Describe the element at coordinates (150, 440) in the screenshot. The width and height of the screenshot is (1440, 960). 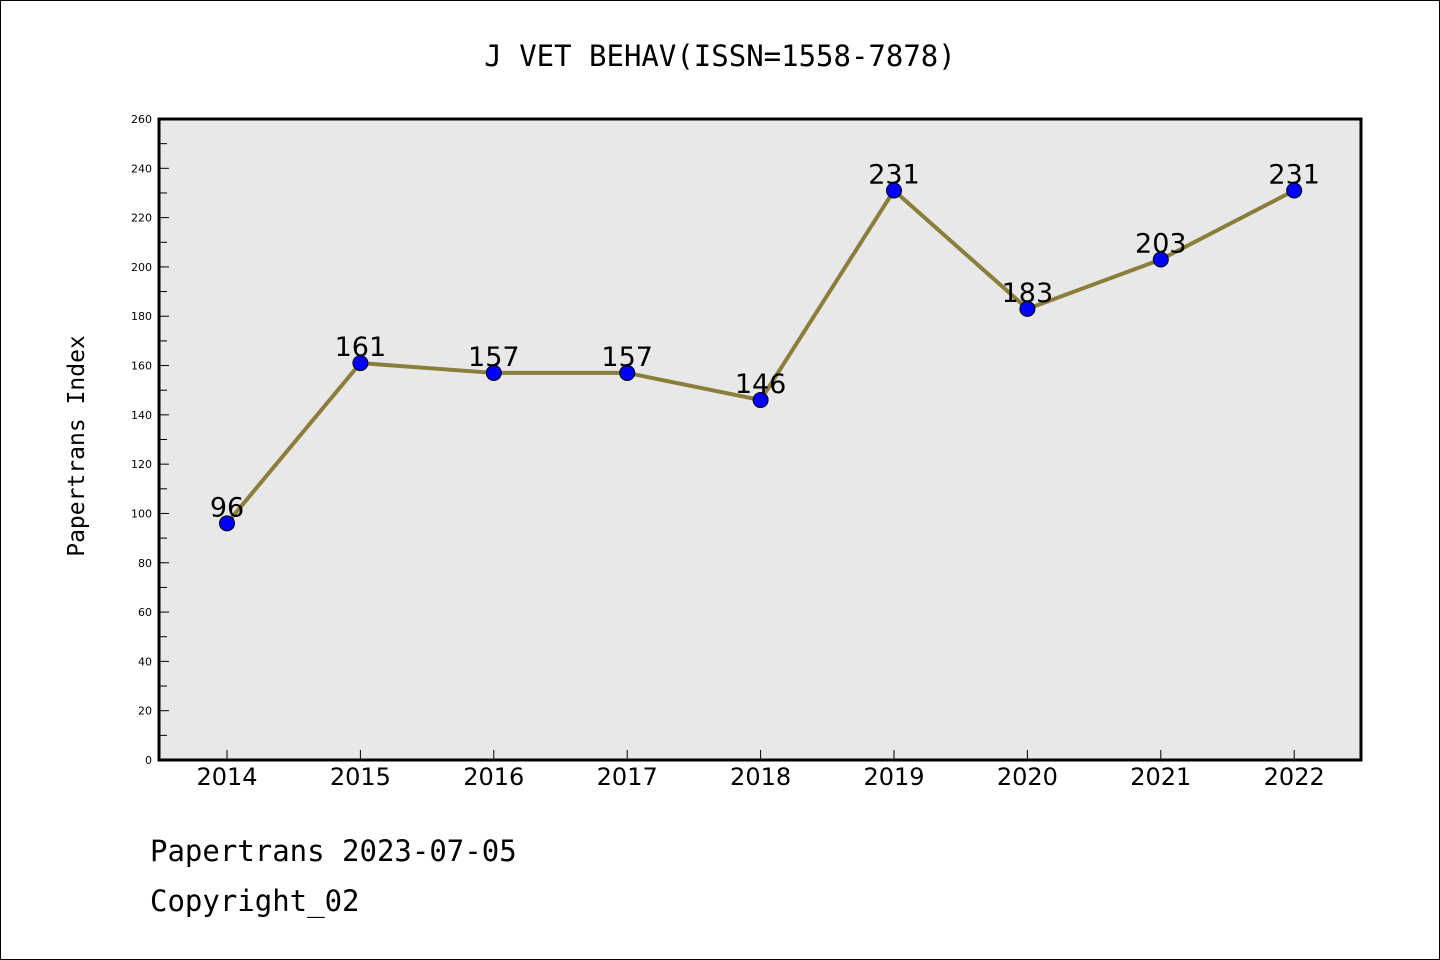
I see `y-axis: 0 20 40 60 80 100 120 140 160 180 200 220 240 260` at that location.